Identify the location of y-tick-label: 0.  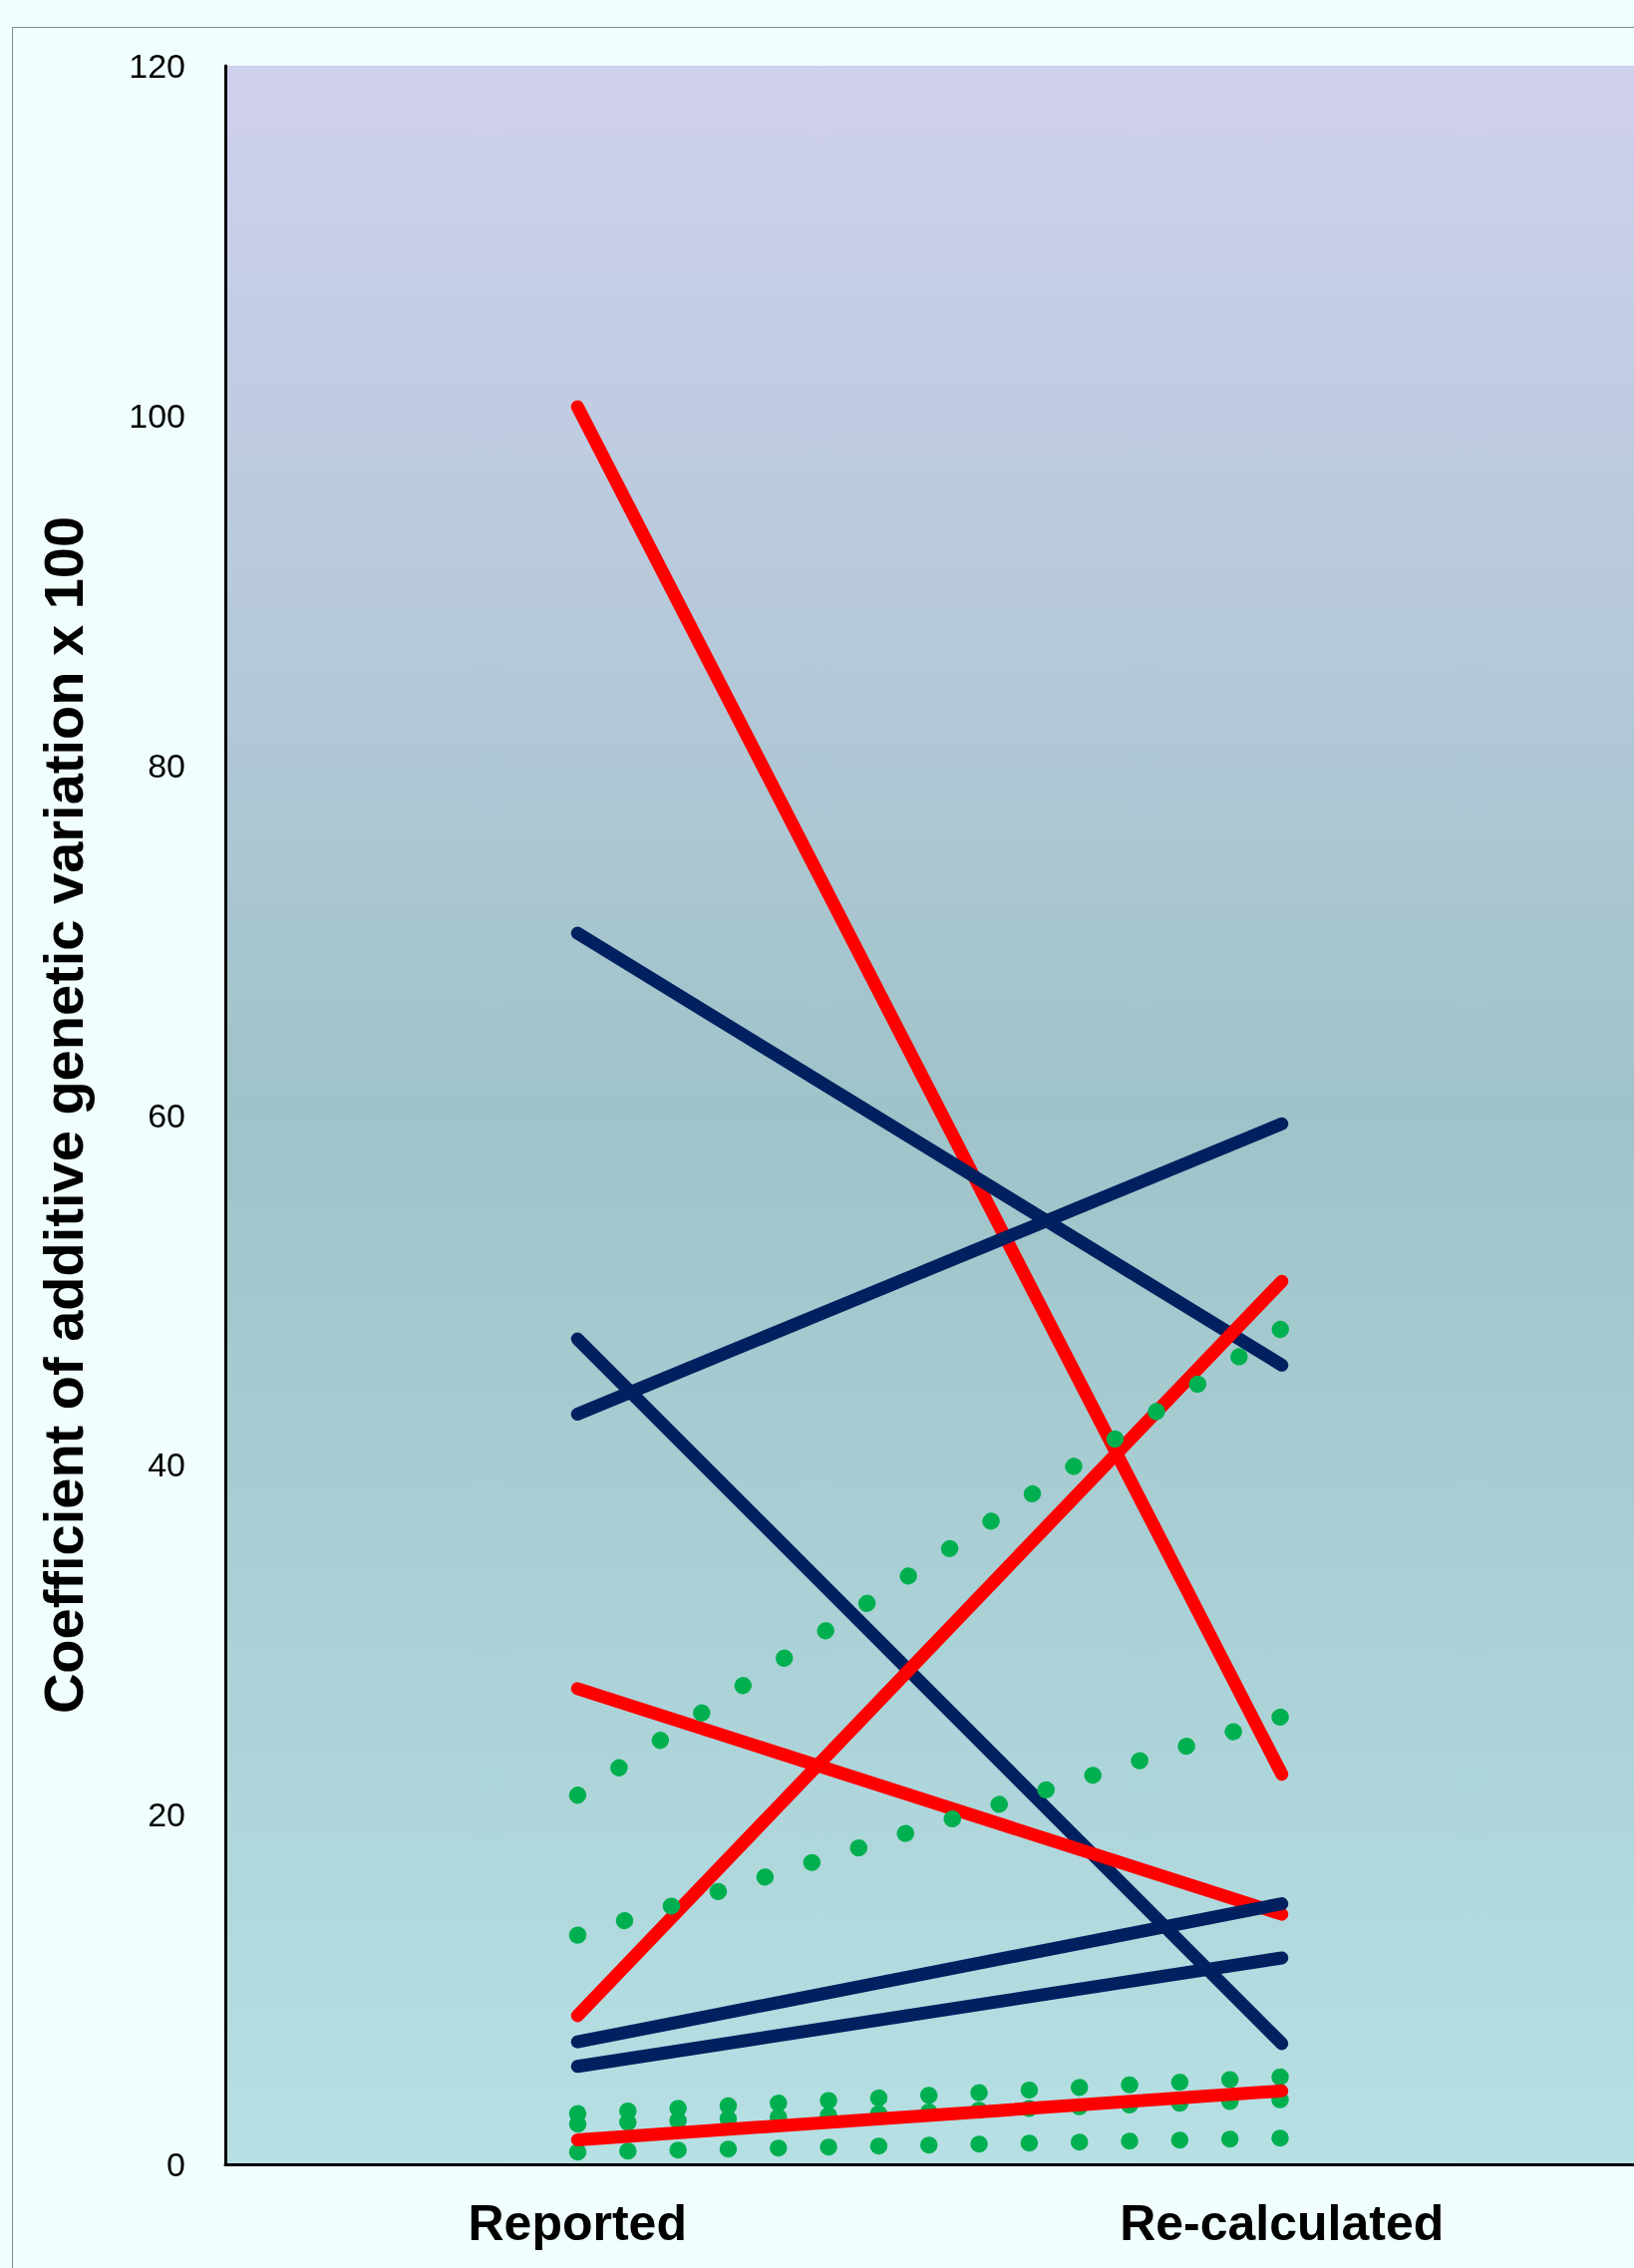
(175, 2164).